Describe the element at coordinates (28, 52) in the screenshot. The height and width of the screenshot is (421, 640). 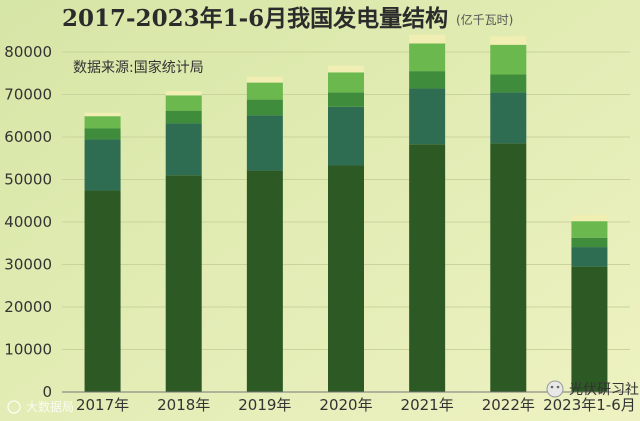
I see `y-tick-label: 80000` at that location.